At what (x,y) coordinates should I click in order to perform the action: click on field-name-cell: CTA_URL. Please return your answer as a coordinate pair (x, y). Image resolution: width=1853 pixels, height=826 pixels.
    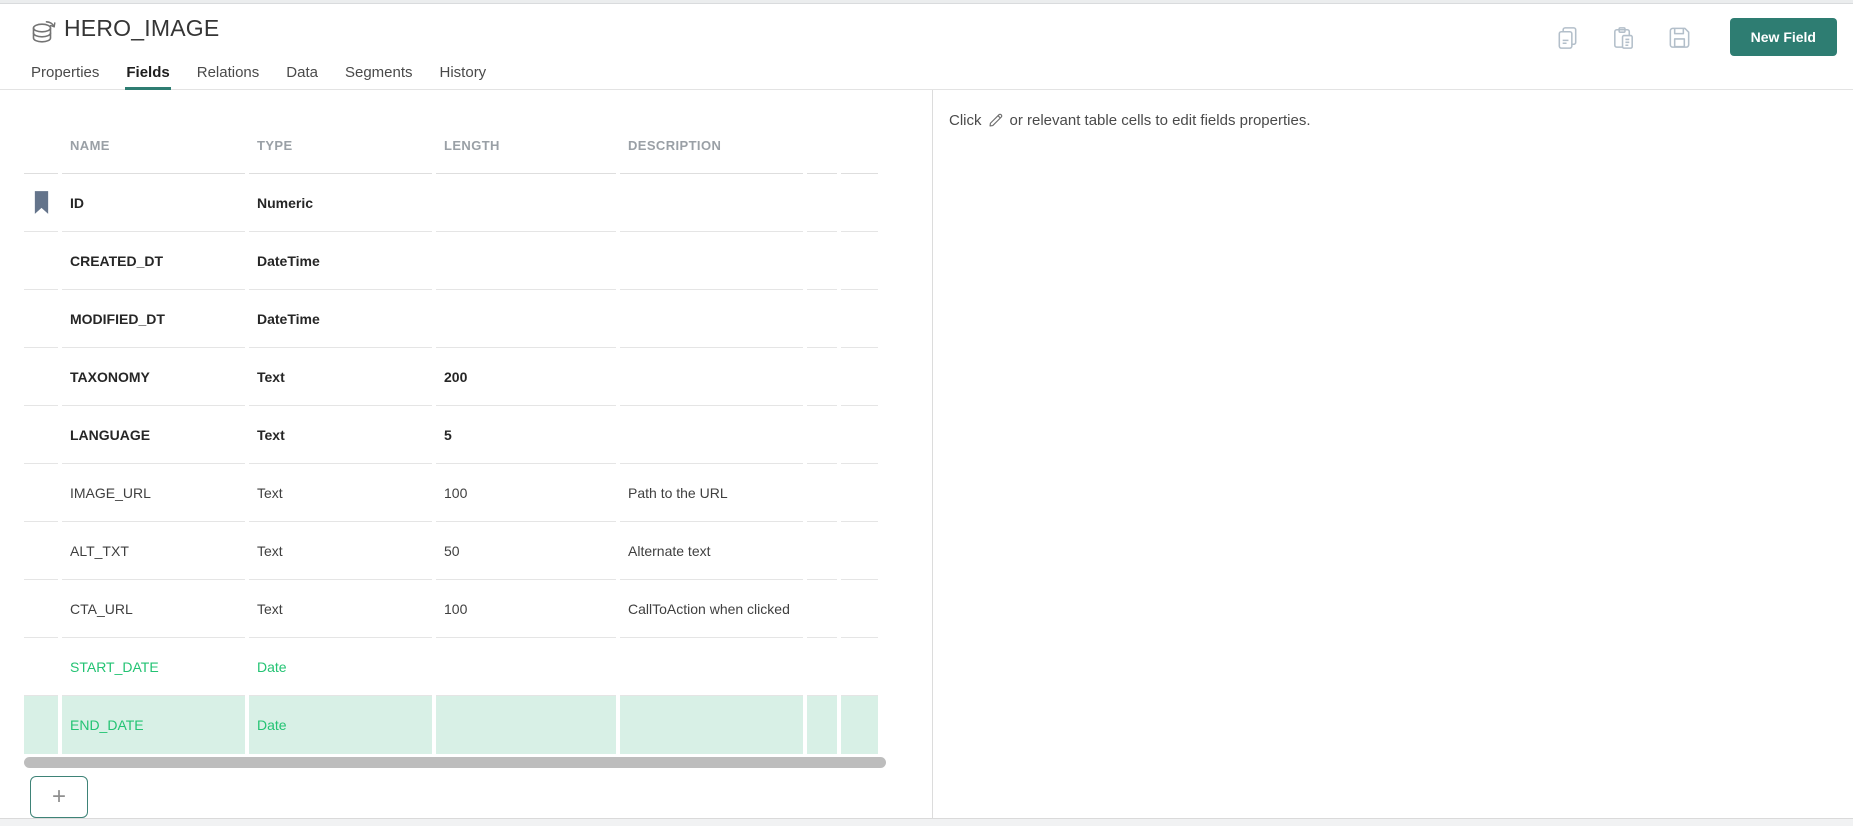
    Looking at the image, I should click on (153, 609).